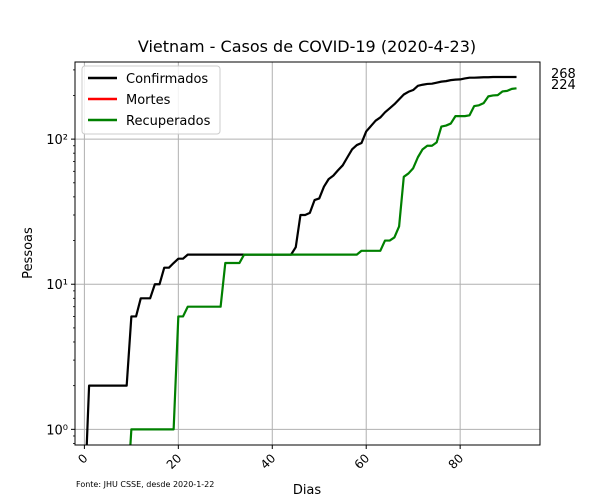 The width and height of the screenshot is (600, 500). What do you see at coordinates (307, 46) in the screenshot?
I see `chart-title: Vietnam - Casos de COVID-19 (2020-4-23)` at bounding box center [307, 46].